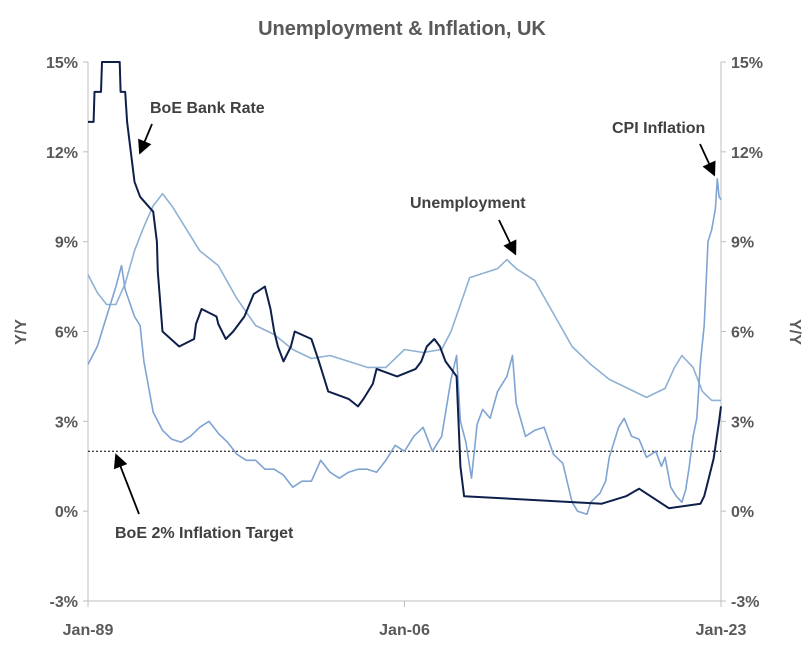 This screenshot has width=804, height=650. Describe the element at coordinates (62, 63) in the screenshot. I see `y-tick-label-left: 15%` at that location.